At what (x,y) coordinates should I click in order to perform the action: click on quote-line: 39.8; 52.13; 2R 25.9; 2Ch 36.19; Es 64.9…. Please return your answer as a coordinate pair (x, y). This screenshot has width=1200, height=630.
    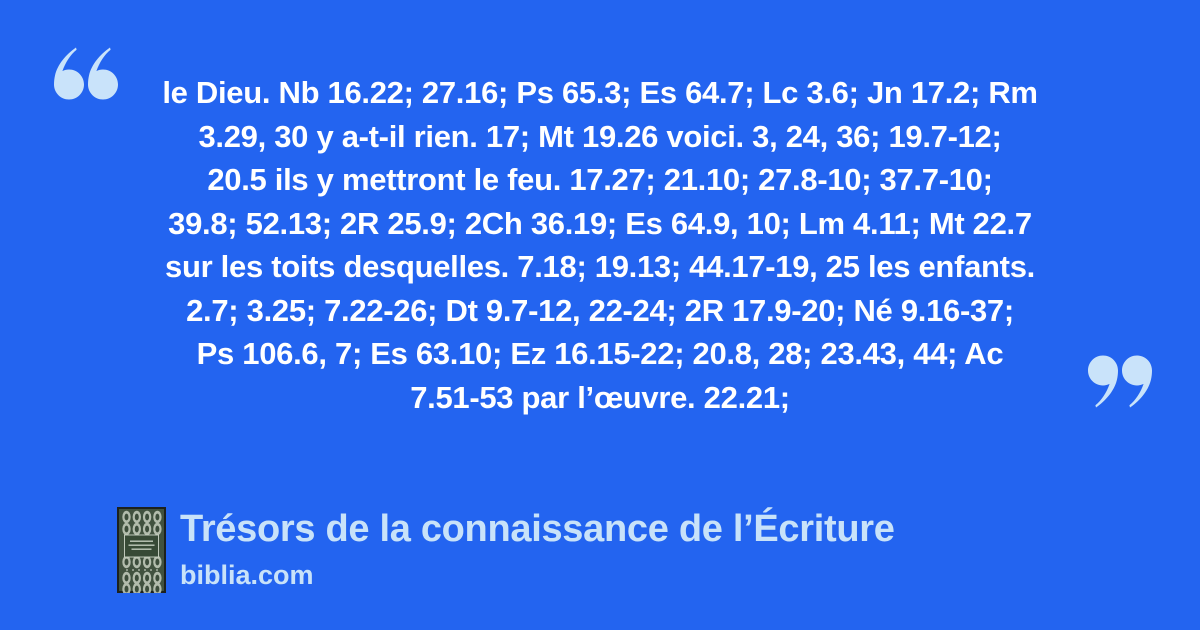
    Looking at the image, I should click on (600, 223).